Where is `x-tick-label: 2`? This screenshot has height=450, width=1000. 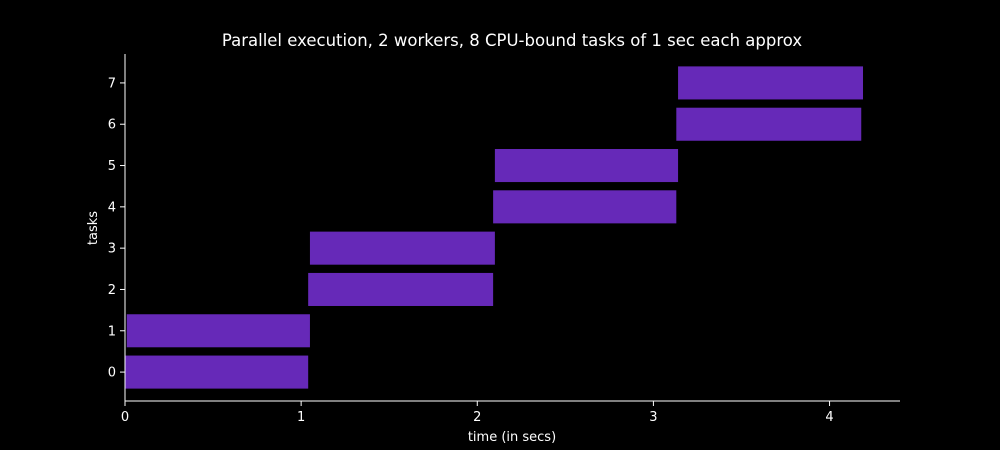
x-tick-label: 2 is located at coordinates (477, 417).